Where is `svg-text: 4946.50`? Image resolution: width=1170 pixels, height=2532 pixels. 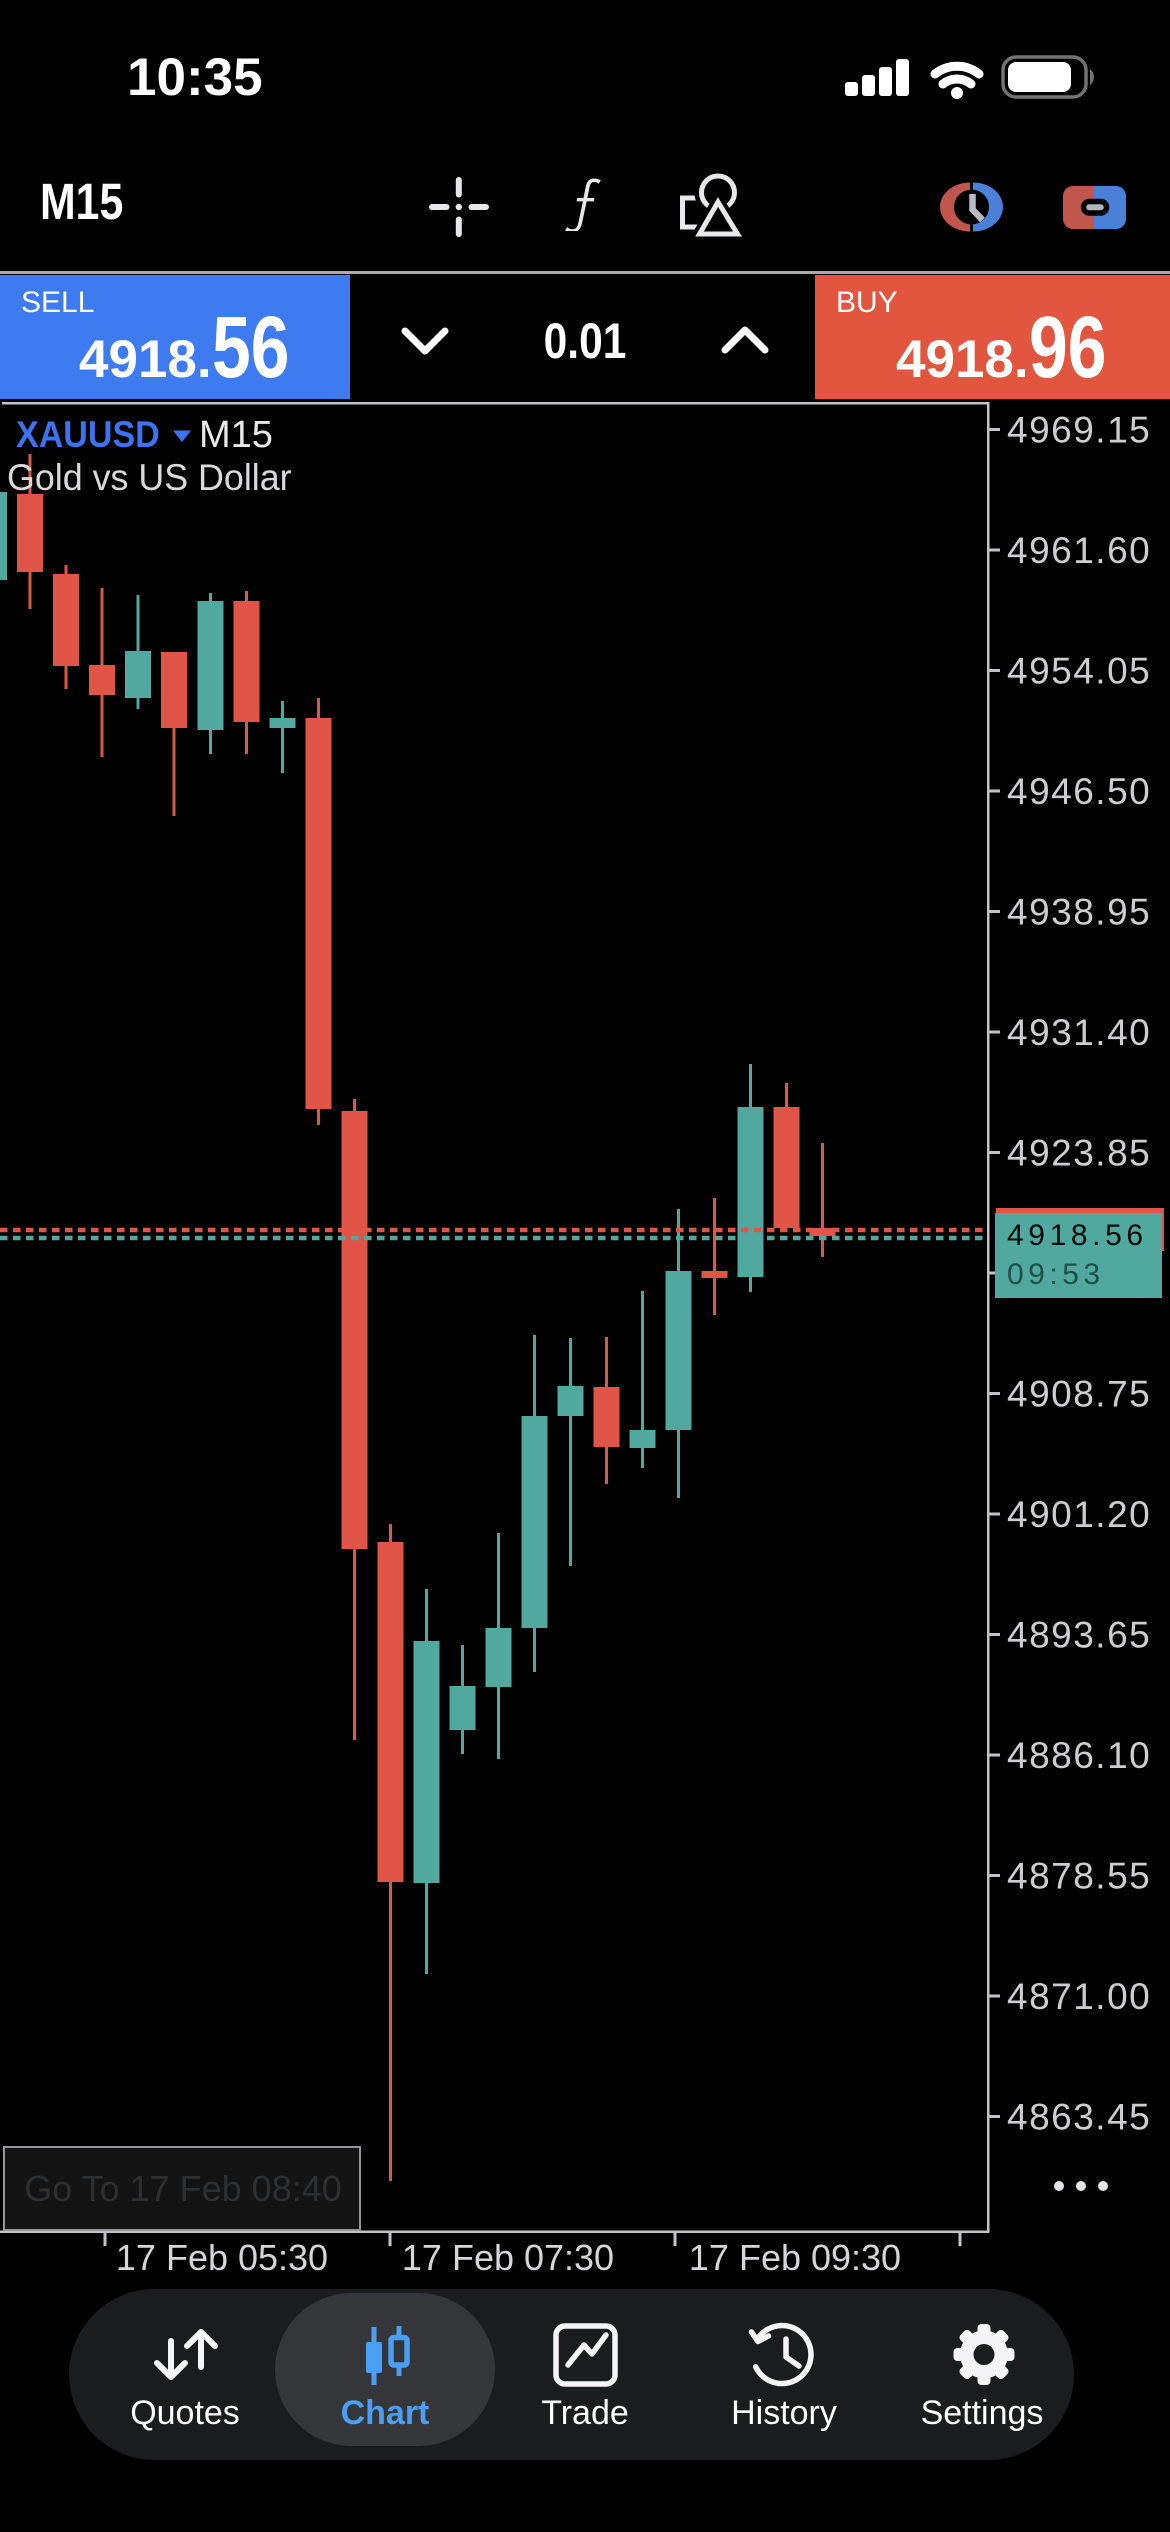 svg-text: 4946.50 is located at coordinates (1079, 791).